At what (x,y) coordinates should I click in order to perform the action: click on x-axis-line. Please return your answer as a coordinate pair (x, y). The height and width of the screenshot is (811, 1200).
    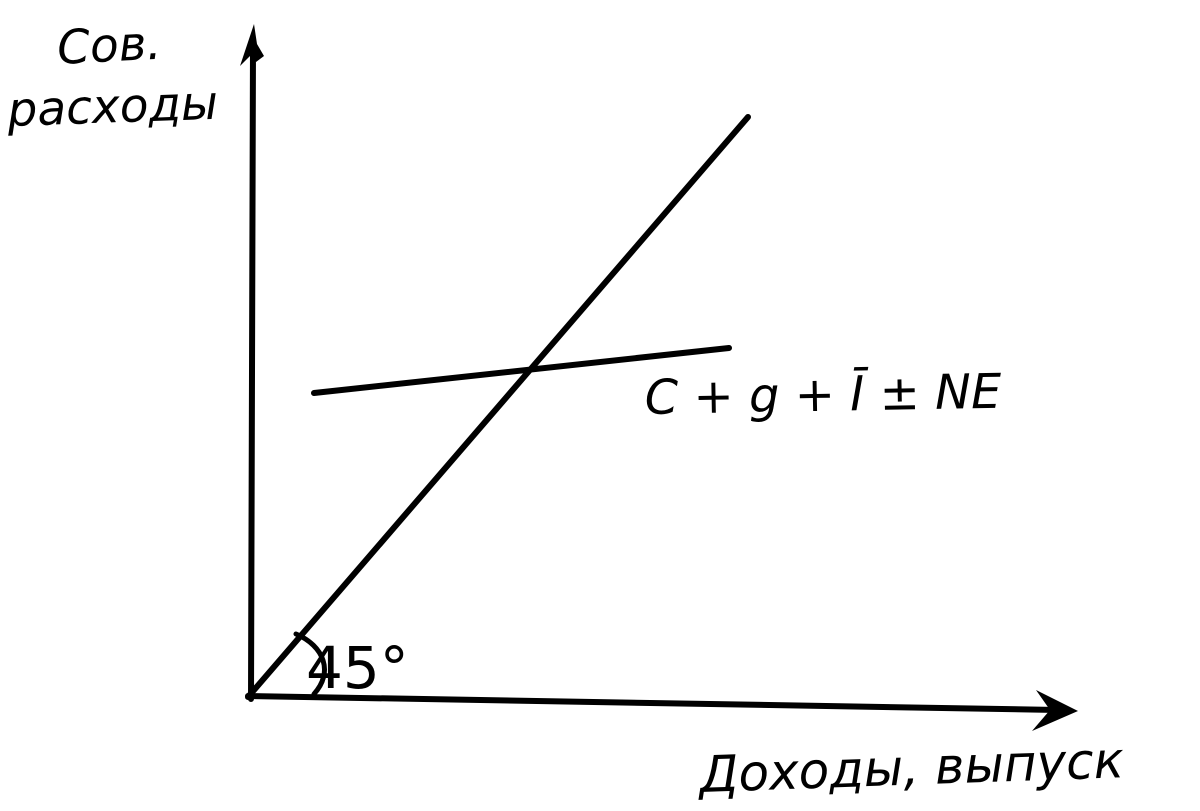
    Looking at the image, I should click on (653, 703).